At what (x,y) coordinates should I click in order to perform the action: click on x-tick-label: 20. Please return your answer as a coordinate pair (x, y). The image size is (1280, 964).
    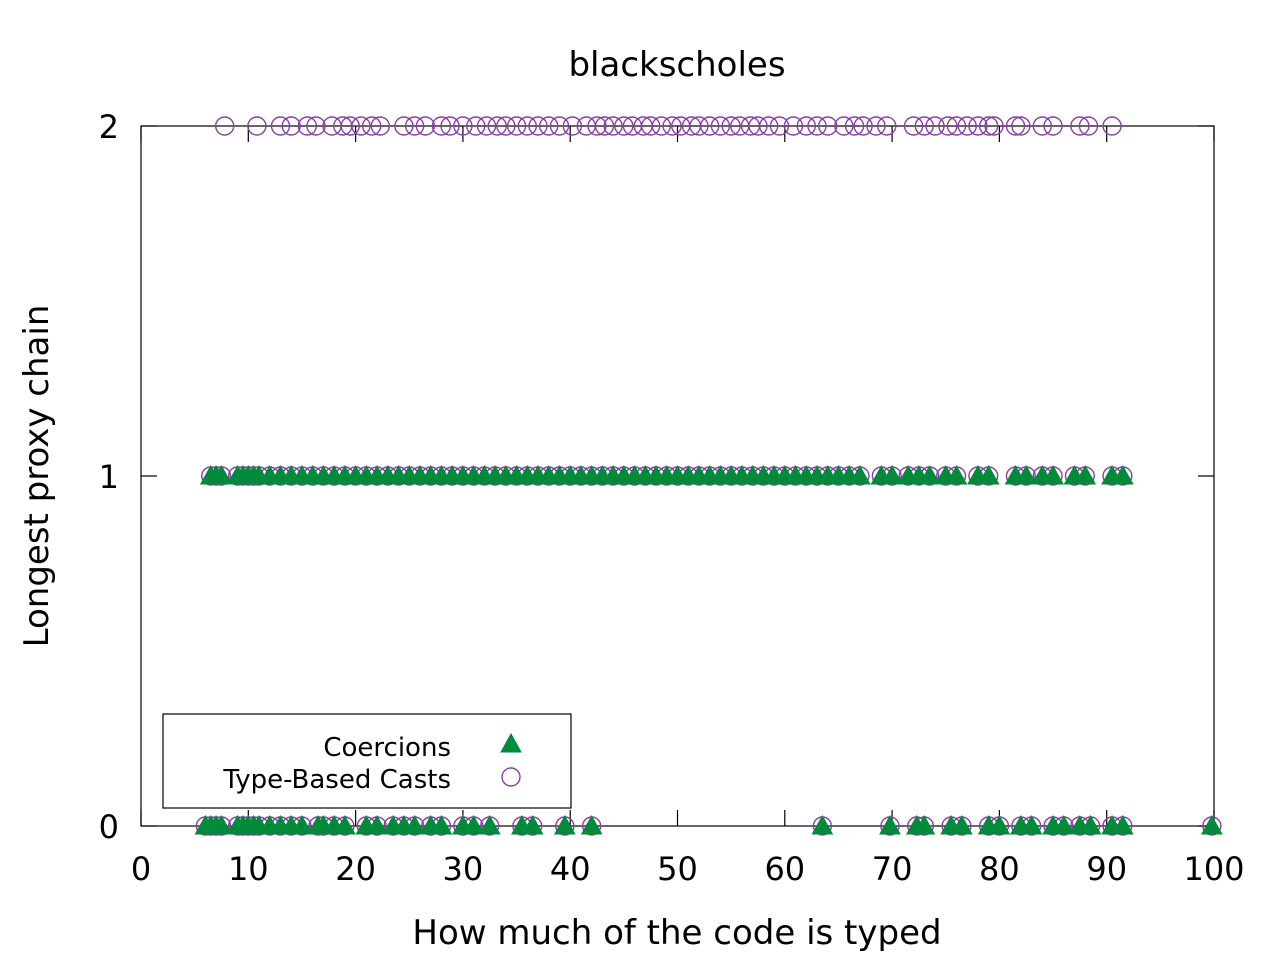
    Looking at the image, I should click on (355, 869).